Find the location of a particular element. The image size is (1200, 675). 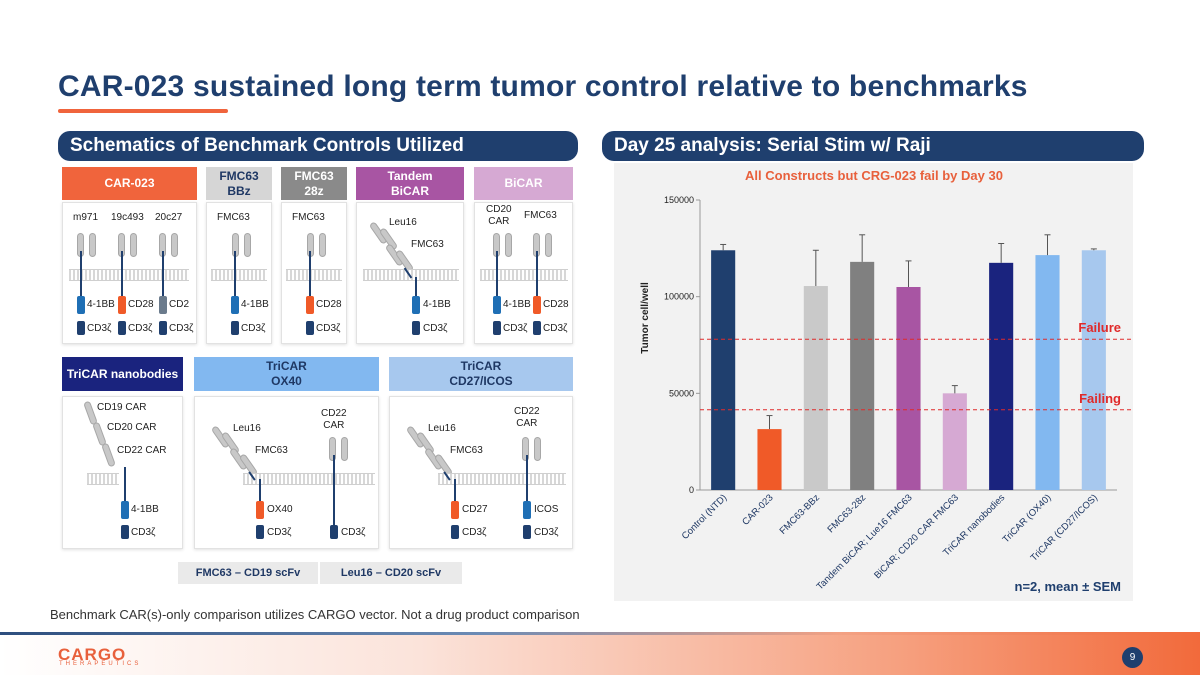

binder-label: 20c27 is located at coordinates (169, 217).